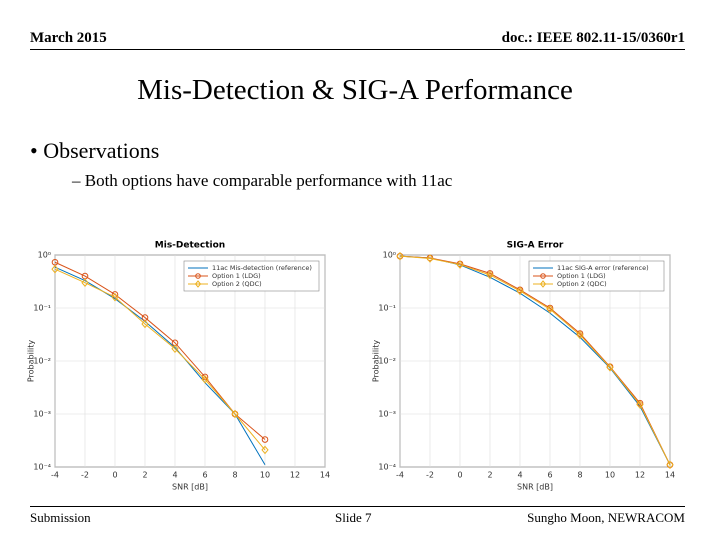 Image resolution: width=720 pixels, height=540 pixels. Describe the element at coordinates (355, 90) in the screenshot. I see `slide-title: Mis-Detection & SIG-A Performance` at that location.